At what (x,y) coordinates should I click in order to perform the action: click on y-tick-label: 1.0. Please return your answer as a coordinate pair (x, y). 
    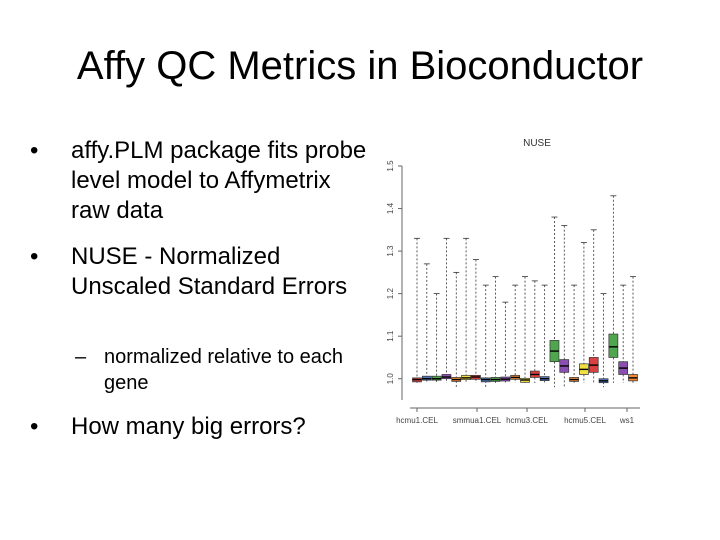
    Looking at the image, I should click on (390, 379).